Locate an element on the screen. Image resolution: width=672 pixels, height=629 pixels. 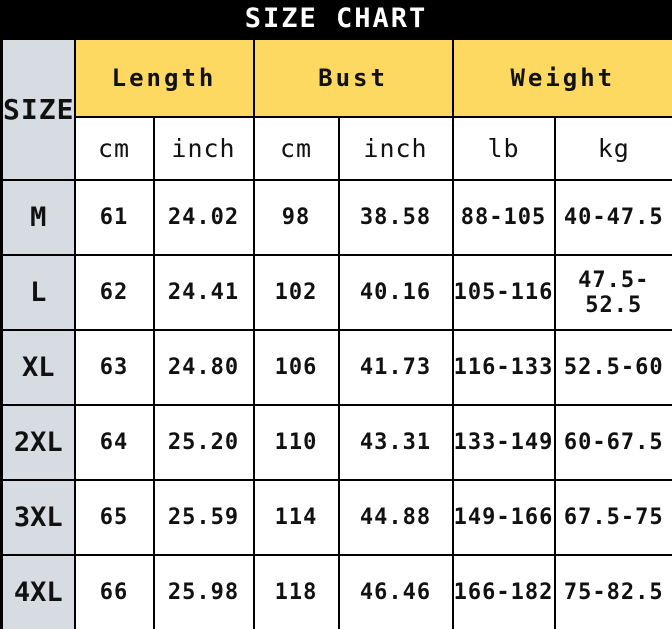
value-cell: 40.16 is located at coordinates (395, 292).